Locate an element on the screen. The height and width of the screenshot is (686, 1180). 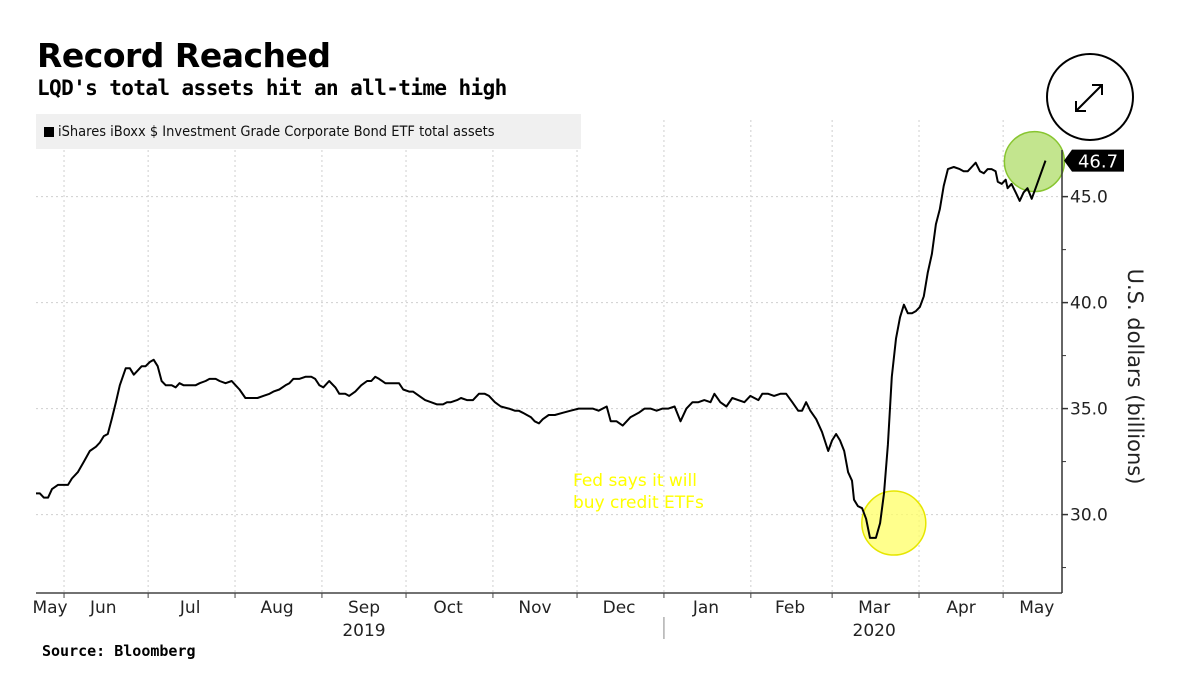
y-tick-label: 30.0 is located at coordinates (1089, 516).